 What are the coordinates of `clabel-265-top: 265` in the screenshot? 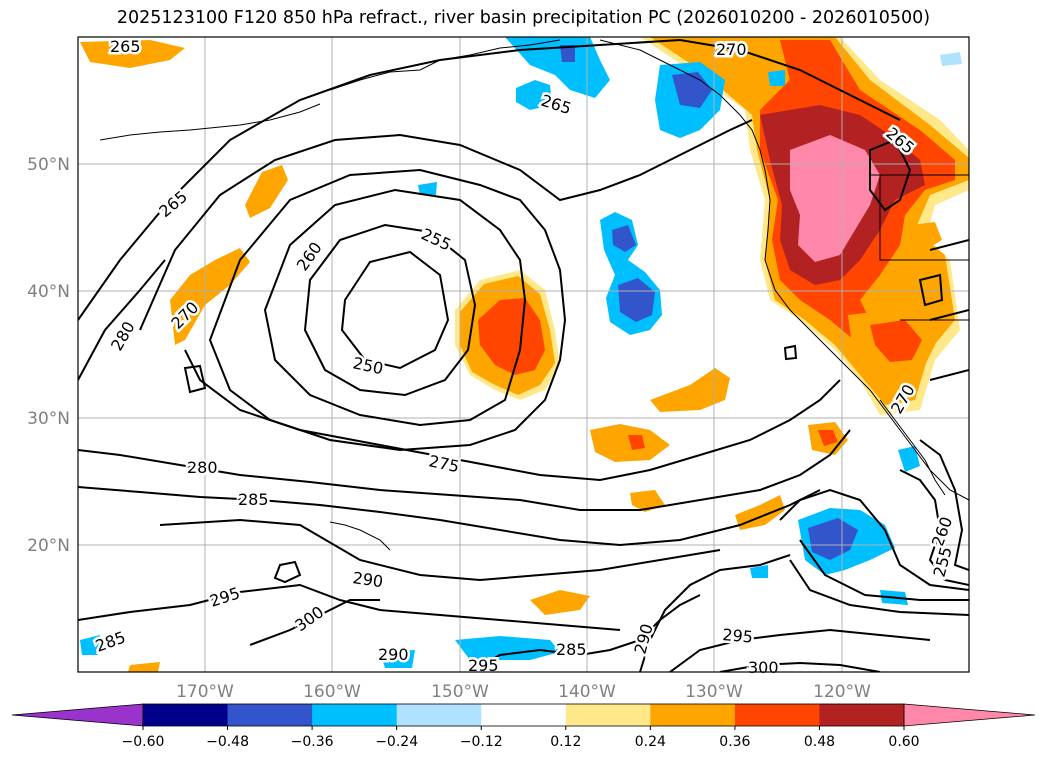 It's located at (125, 46).